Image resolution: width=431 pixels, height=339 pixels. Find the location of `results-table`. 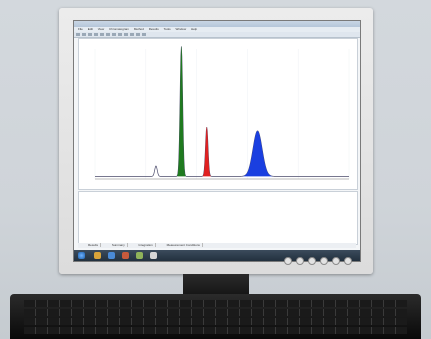

results-table is located at coordinates (218, 218).